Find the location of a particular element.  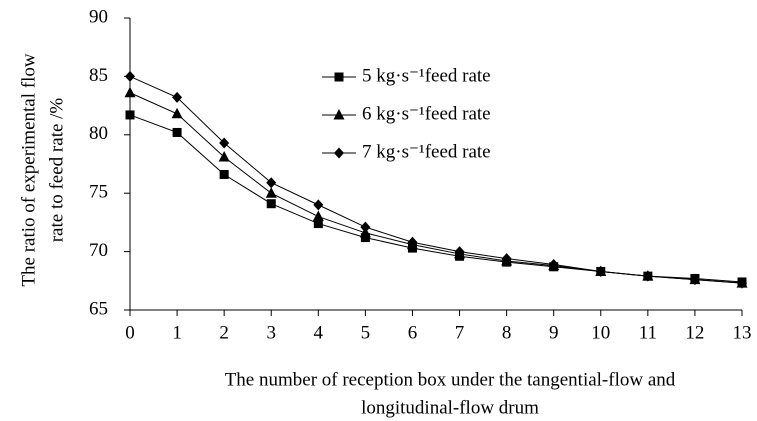

x-tick-label: 2 is located at coordinates (224, 332).